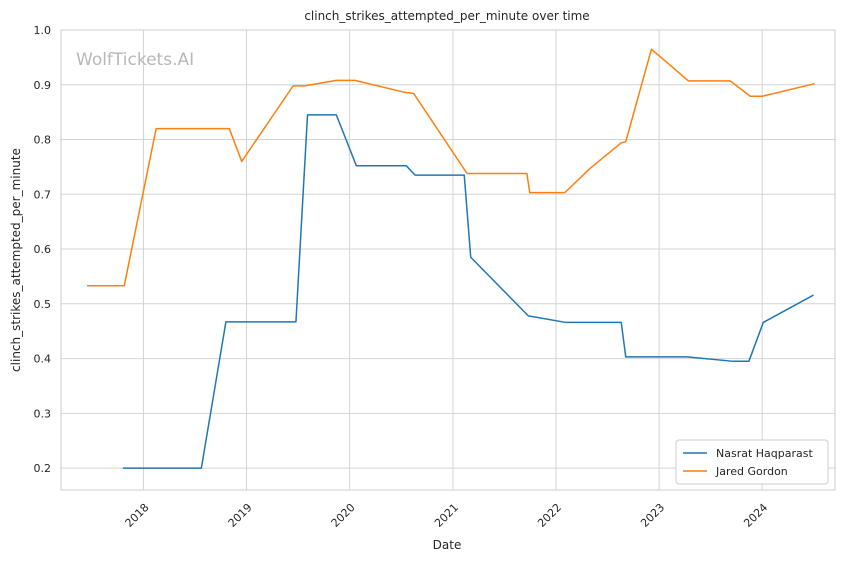 Image resolution: width=844 pixels, height=561 pixels. What do you see at coordinates (447, 545) in the screenshot?
I see `x-axis-label: Date` at bounding box center [447, 545].